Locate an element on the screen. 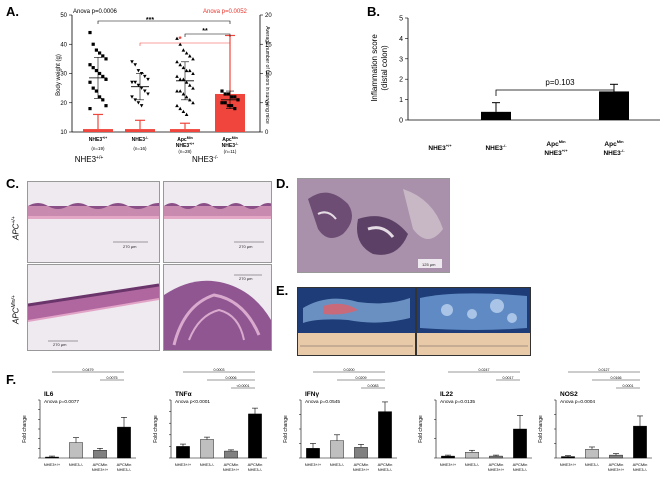 Image resolution: width=669 pixels, height=487 pixels. anova-label: Anova p=0.0077 is located at coordinates (61, 402).